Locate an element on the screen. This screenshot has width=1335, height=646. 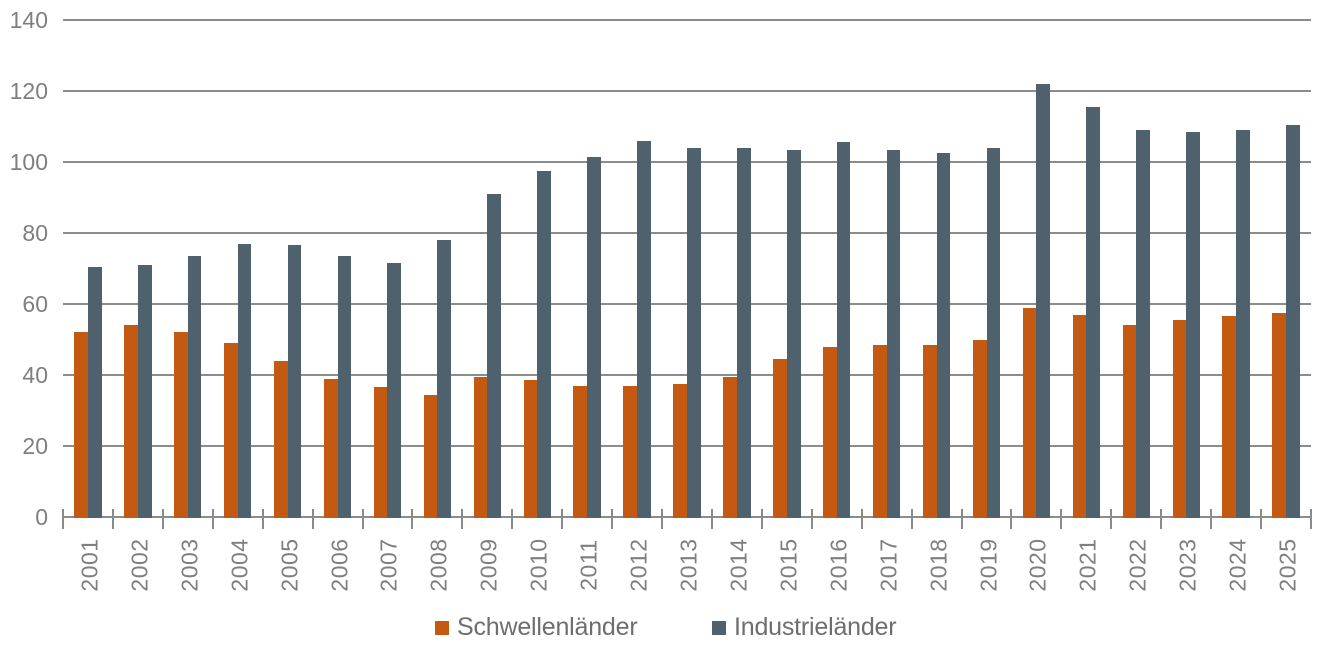
x-axis-label-2019: 2019 is located at coordinates (988, 565).